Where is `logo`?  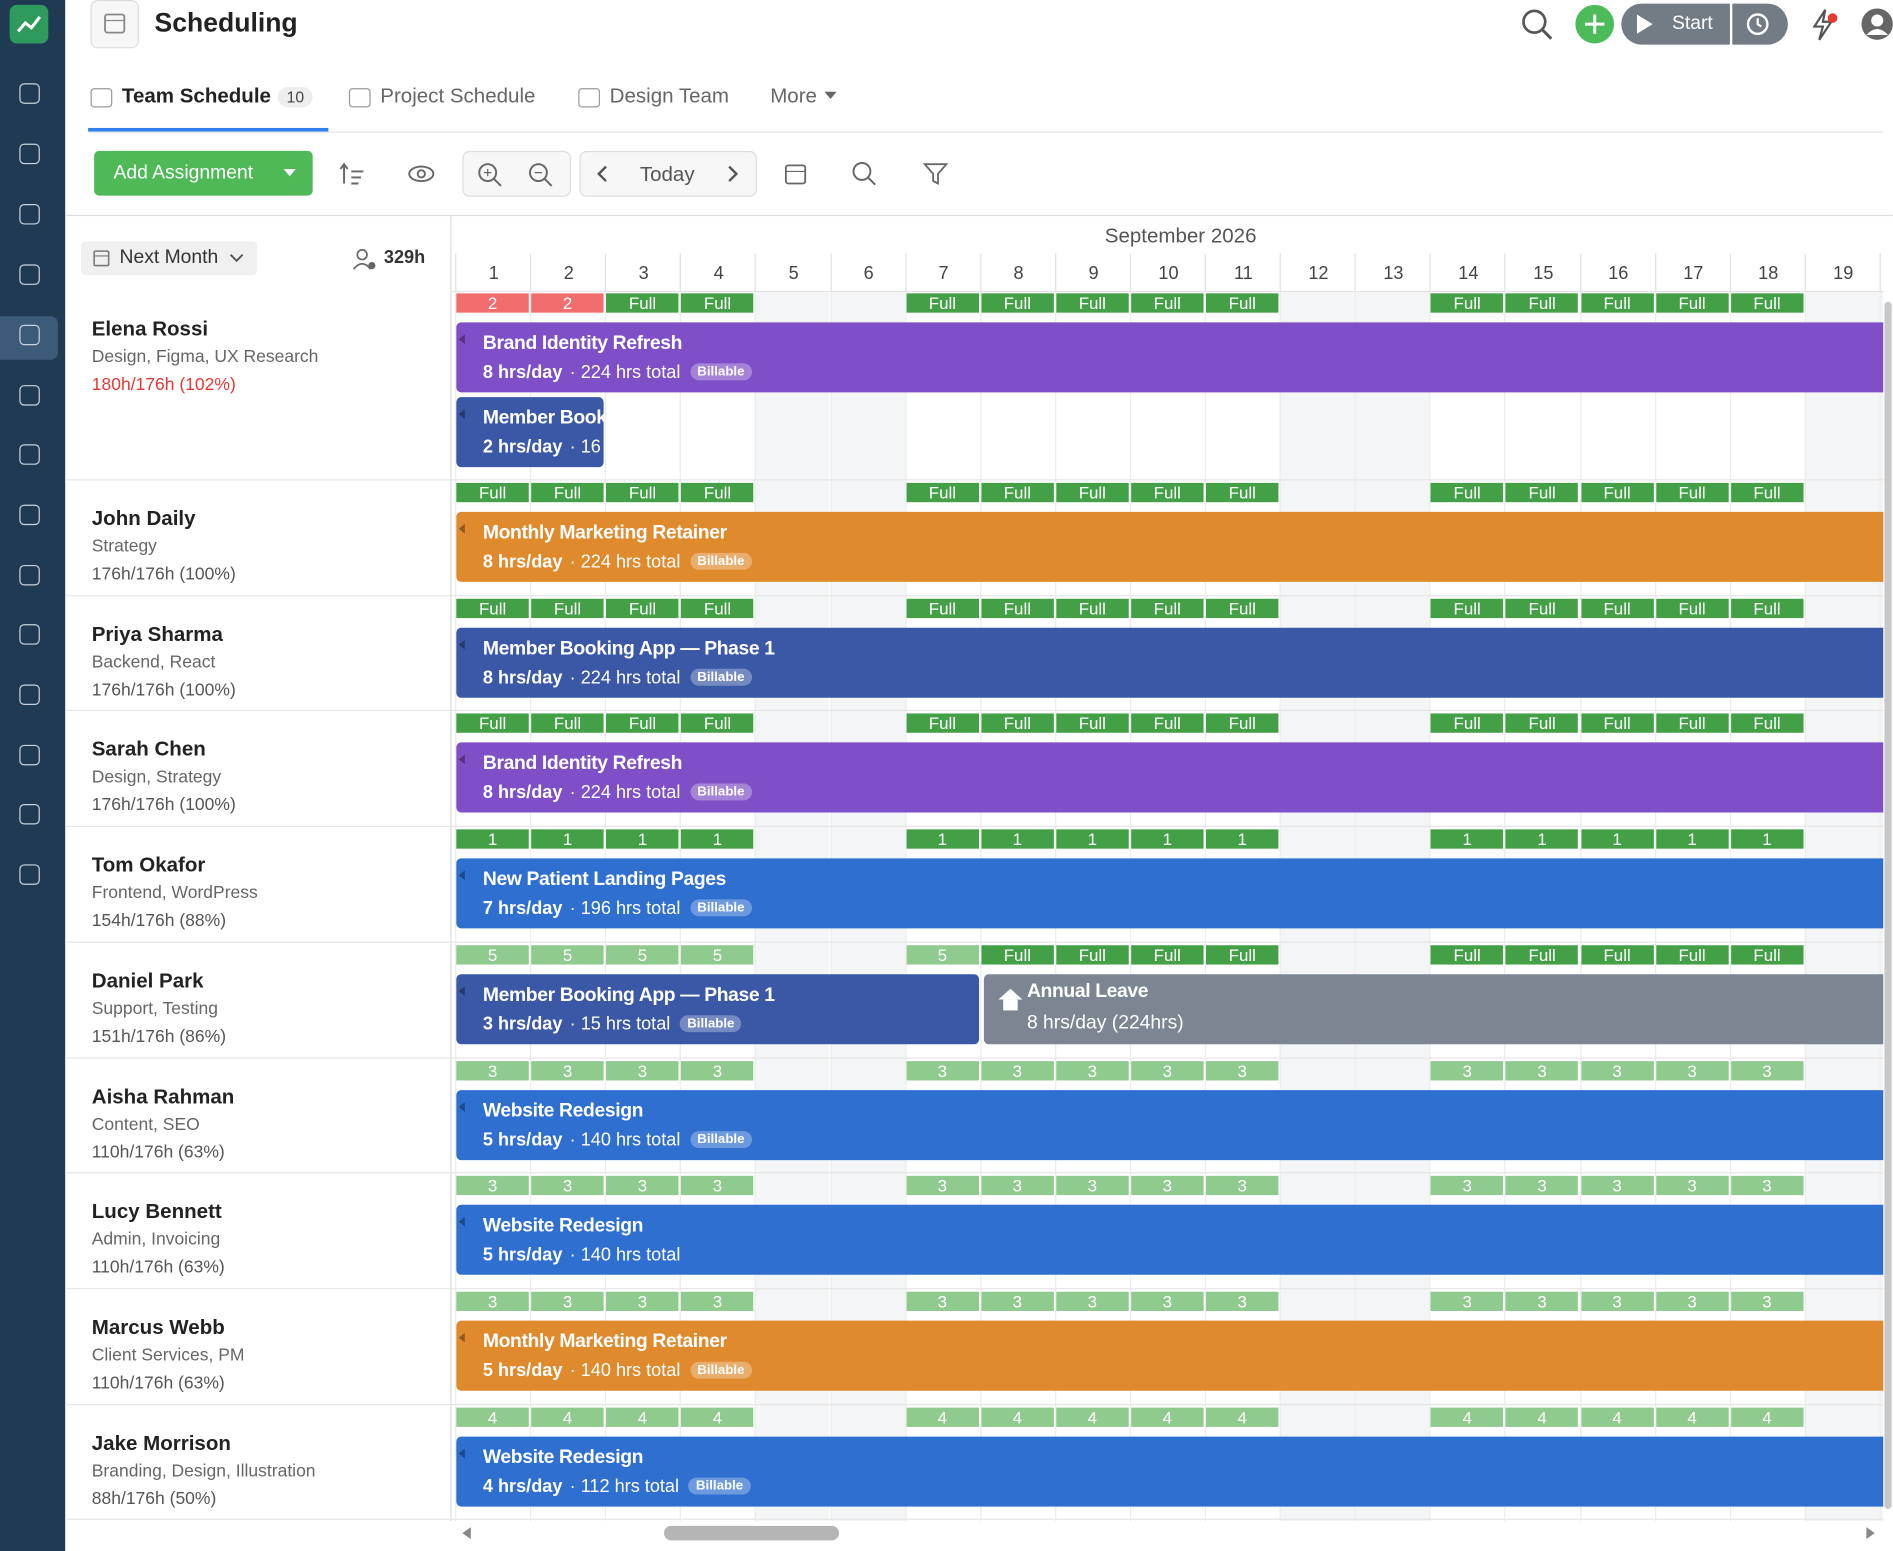 logo is located at coordinates (29, 24).